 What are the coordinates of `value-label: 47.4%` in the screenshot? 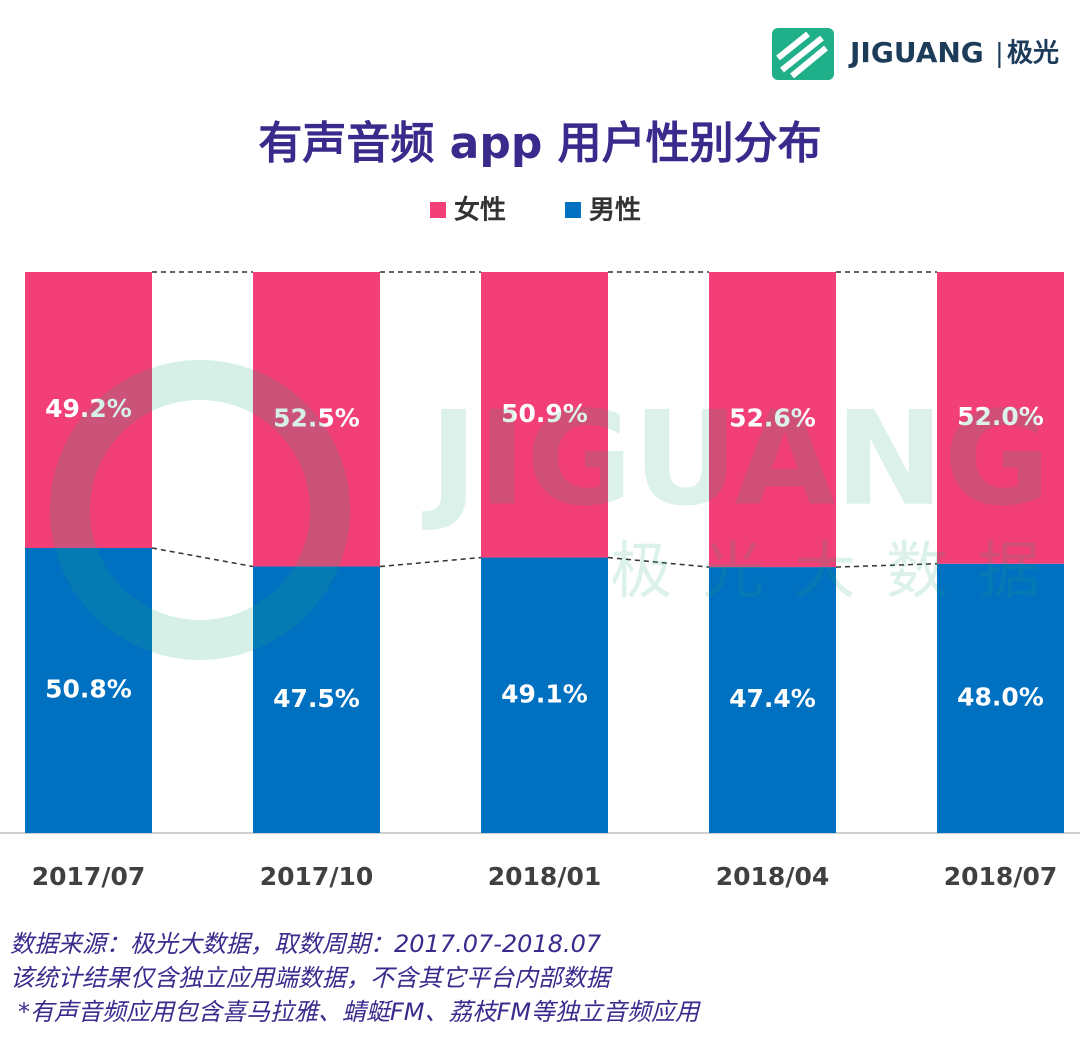 It's located at (772, 698).